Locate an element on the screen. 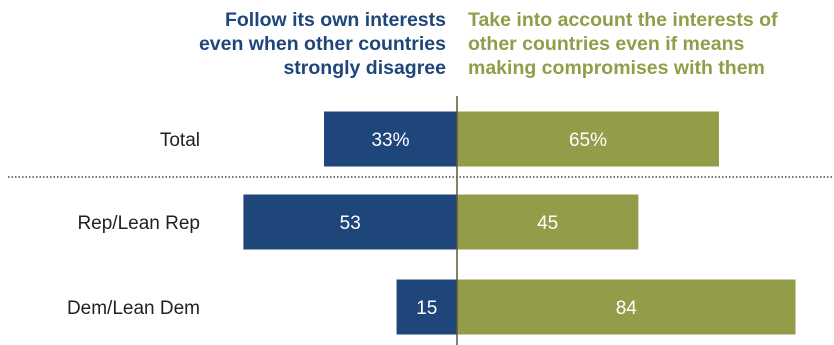 This screenshot has width=834, height=345. category-label-total: Total is located at coordinates (180, 140).